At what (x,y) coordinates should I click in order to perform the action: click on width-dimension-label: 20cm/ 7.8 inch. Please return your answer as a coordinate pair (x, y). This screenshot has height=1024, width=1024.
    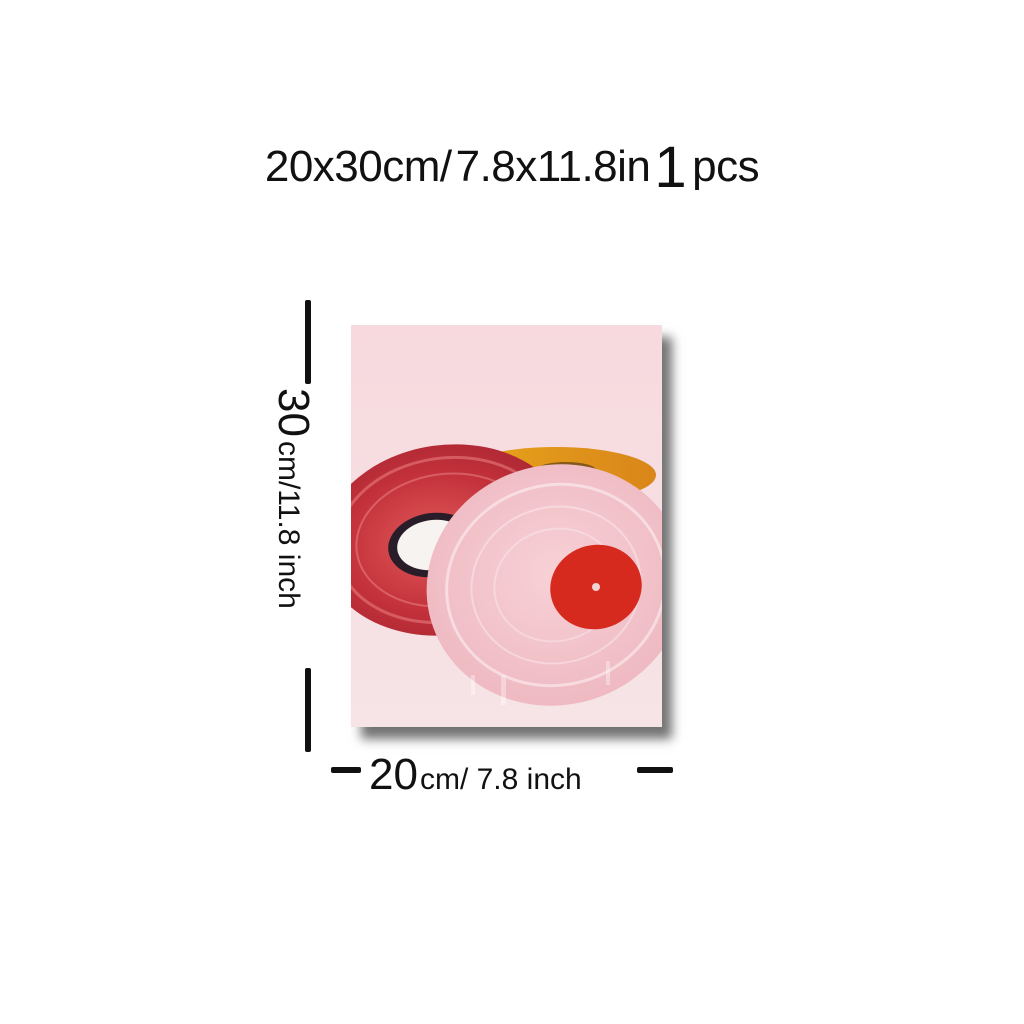
    Looking at the image, I should click on (475, 775).